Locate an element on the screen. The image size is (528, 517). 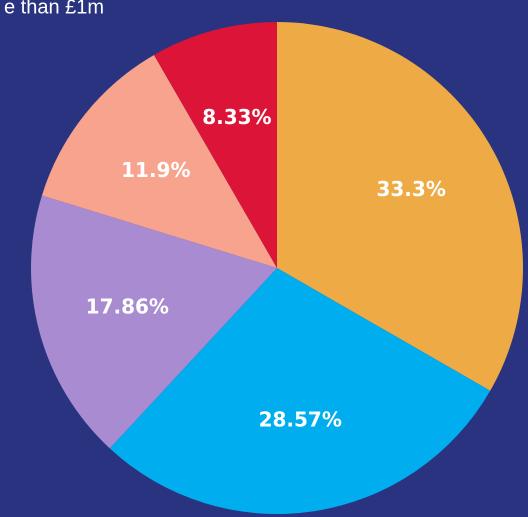
data-label: 8.33% is located at coordinates (236, 117).